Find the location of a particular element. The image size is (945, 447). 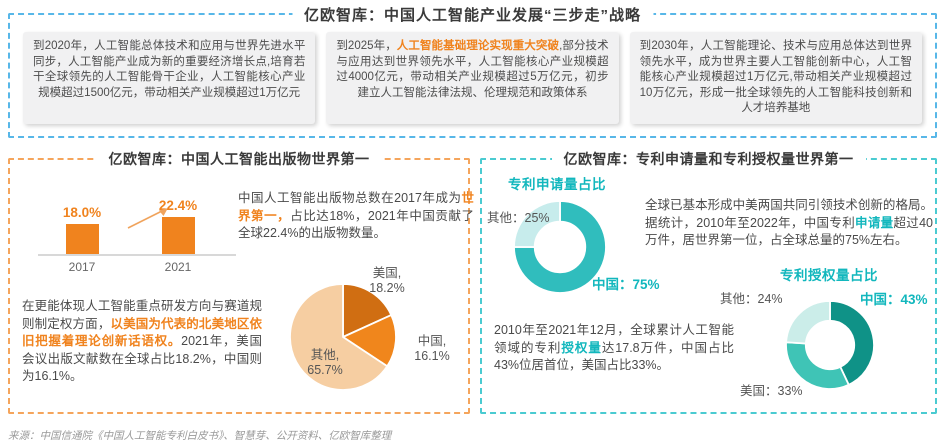

patent-grants-donut-chart is located at coordinates (830, 347).